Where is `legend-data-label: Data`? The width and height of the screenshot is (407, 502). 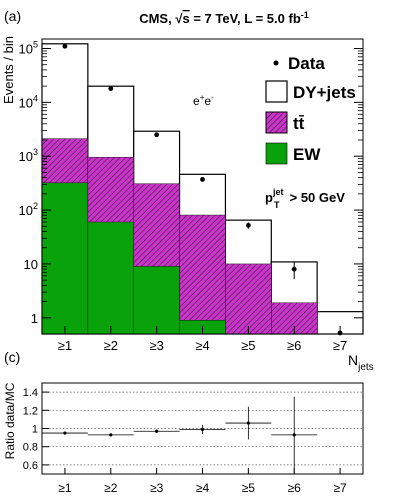
legend-data-label: Data is located at coordinates (306, 63).